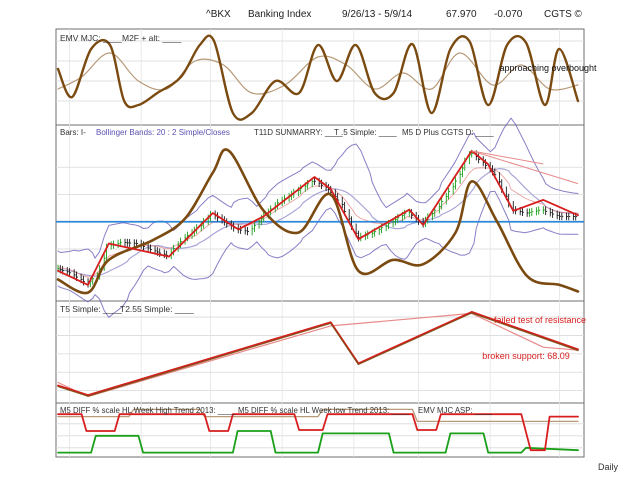  I want to click on trend-series-overlay-line, so click(318, 354).